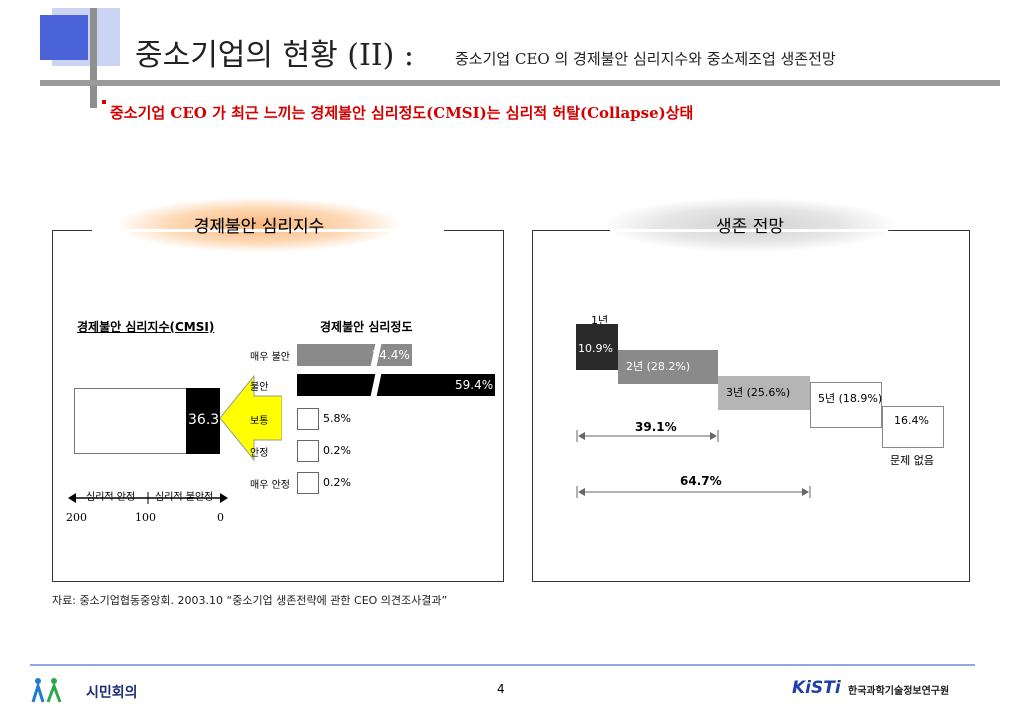  Describe the element at coordinates (758, 392) in the screenshot. I see `survival-step-label: 3년 (25.6%)` at that location.